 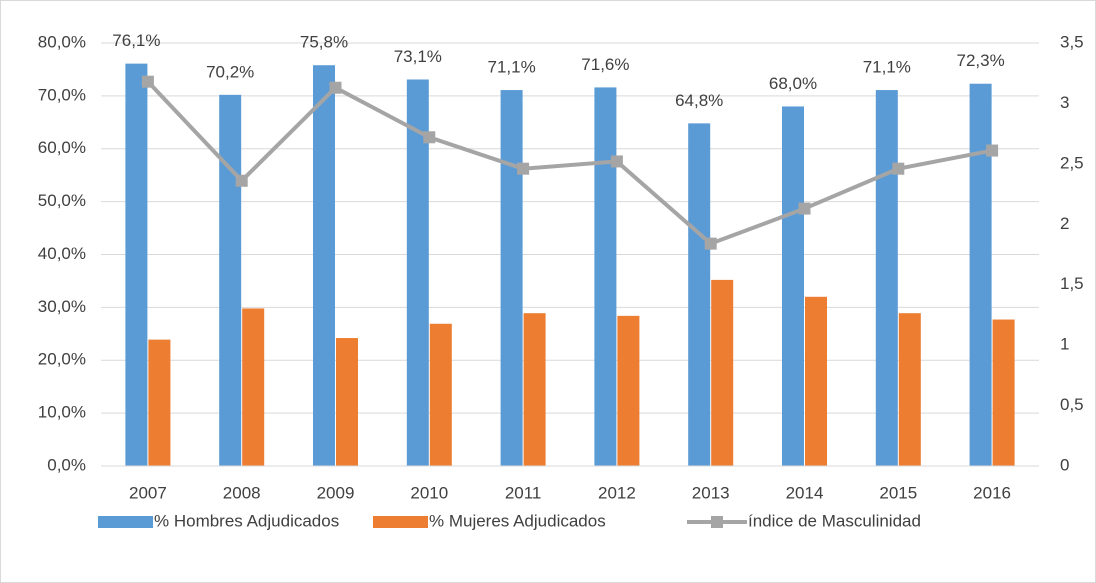 What do you see at coordinates (1064, 464) in the screenshot?
I see `y2-tick-label: 0` at bounding box center [1064, 464].